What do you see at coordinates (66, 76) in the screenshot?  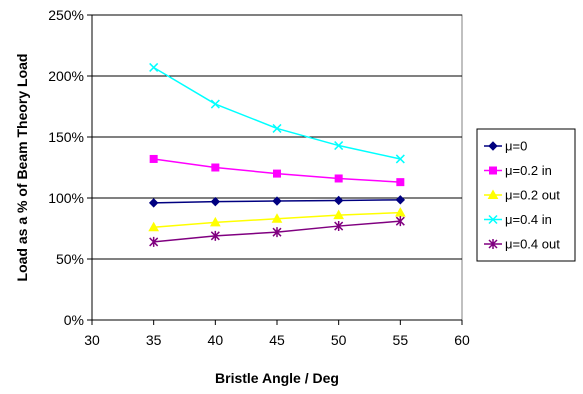 I see `y-tick-label: 200%` at bounding box center [66, 76].